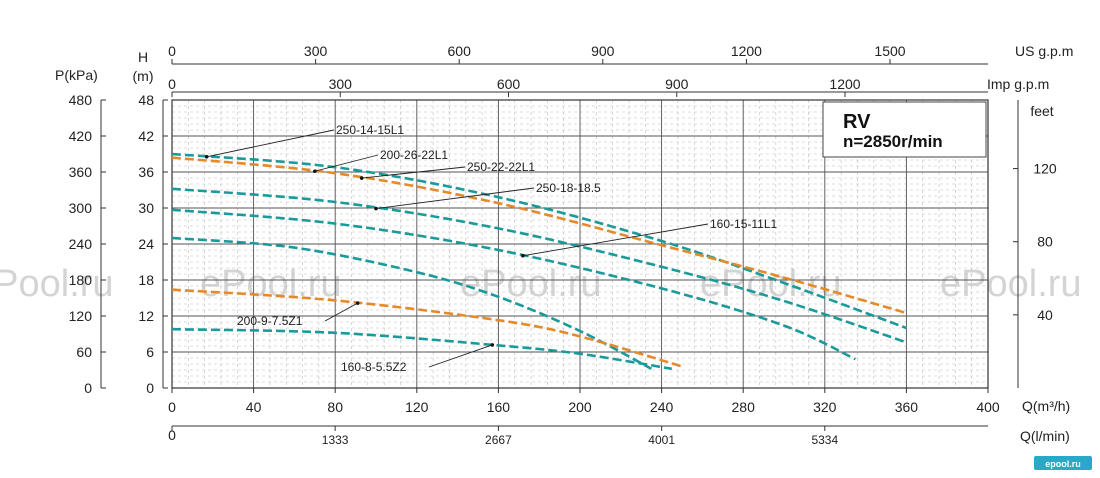  What do you see at coordinates (172, 407) in the screenshot?
I see `x-tick-label: 0` at bounding box center [172, 407].